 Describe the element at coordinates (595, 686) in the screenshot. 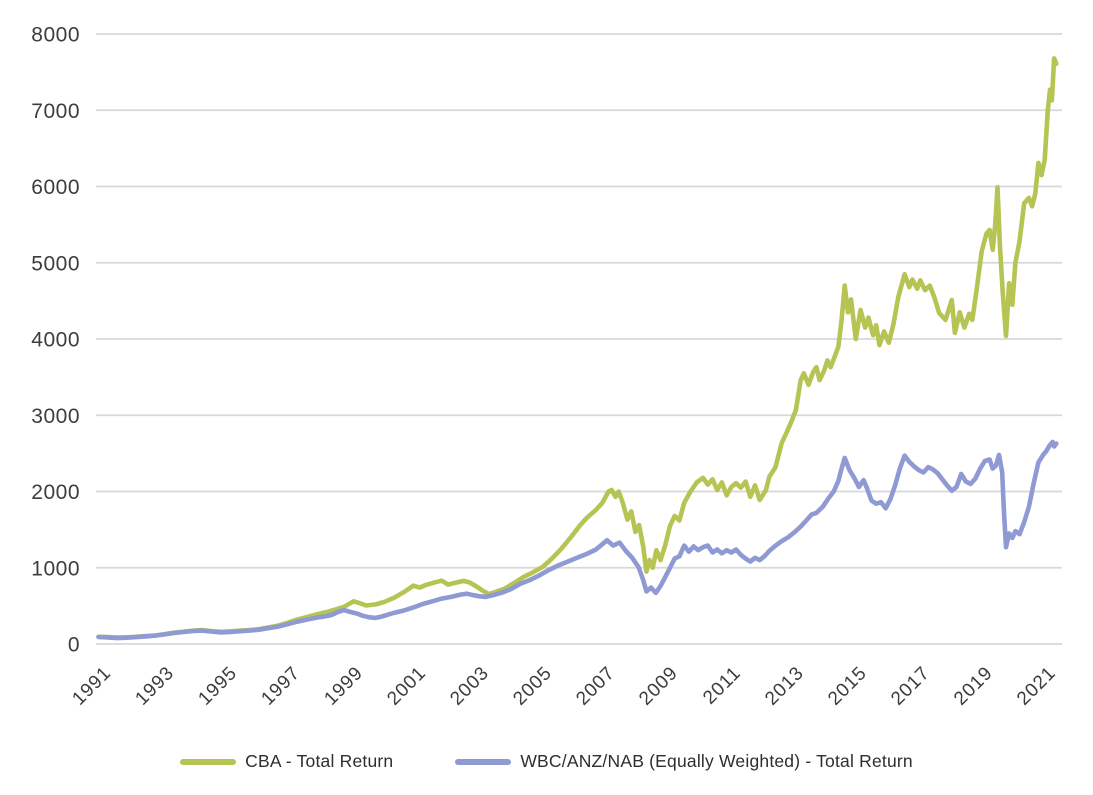

I see `x-axis-tick-label: 2007` at that location.